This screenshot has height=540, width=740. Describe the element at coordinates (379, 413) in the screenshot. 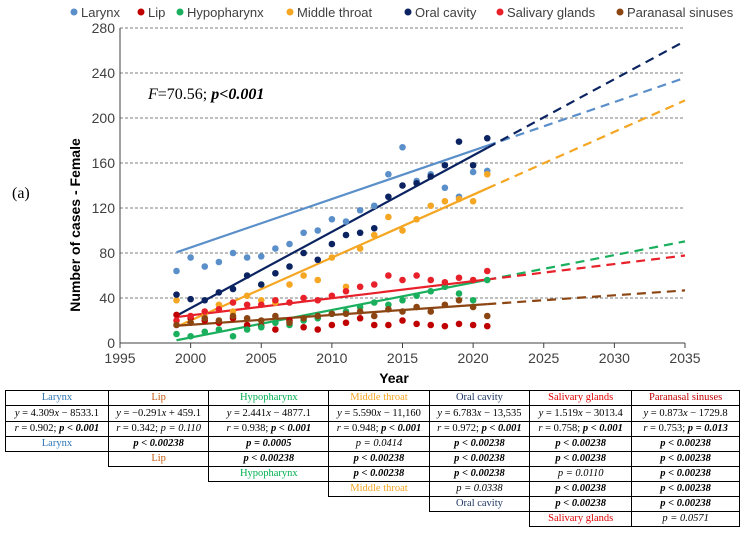

I see `equation-cell: y = 5.590x − 11,160` at that location.